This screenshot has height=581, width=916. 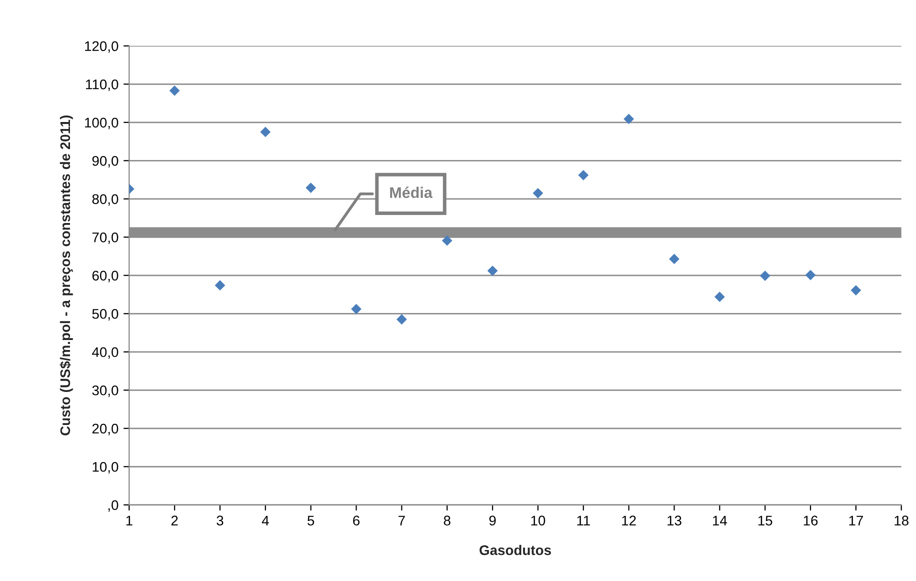 What do you see at coordinates (401, 521) in the screenshot?
I see `x-tick-label: 7` at bounding box center [401, 521].